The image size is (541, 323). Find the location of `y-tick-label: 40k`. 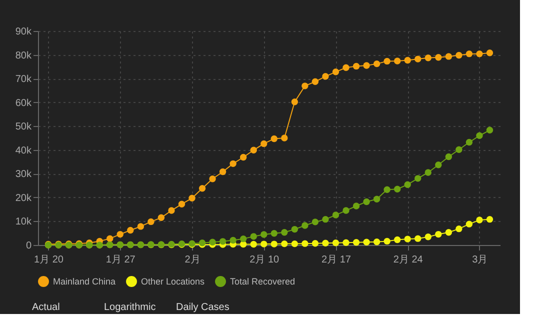

y-tick-label: 40k is located at coordinates (23, 150).